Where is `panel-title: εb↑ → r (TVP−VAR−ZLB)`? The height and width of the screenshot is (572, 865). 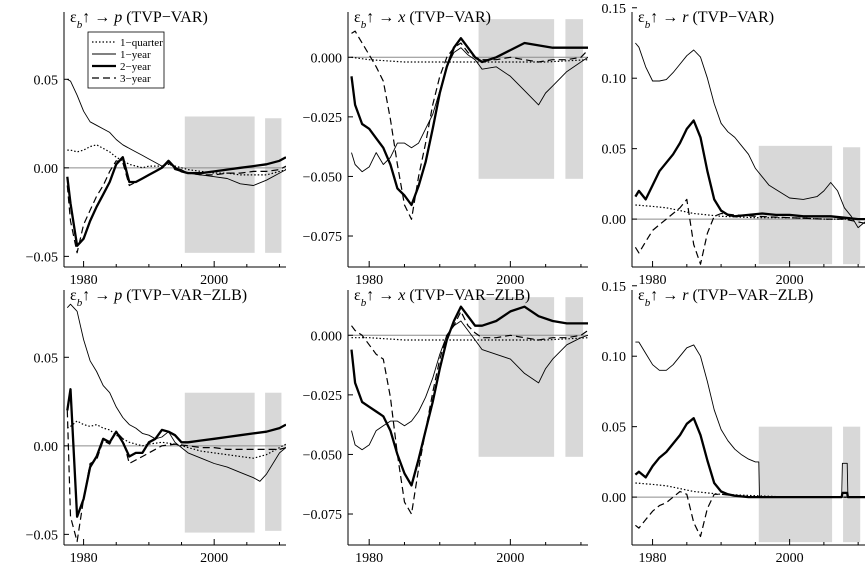 panel-title: εb↑ → r (TVP−VAR−ZLB) is located at coordinates (725, 298).